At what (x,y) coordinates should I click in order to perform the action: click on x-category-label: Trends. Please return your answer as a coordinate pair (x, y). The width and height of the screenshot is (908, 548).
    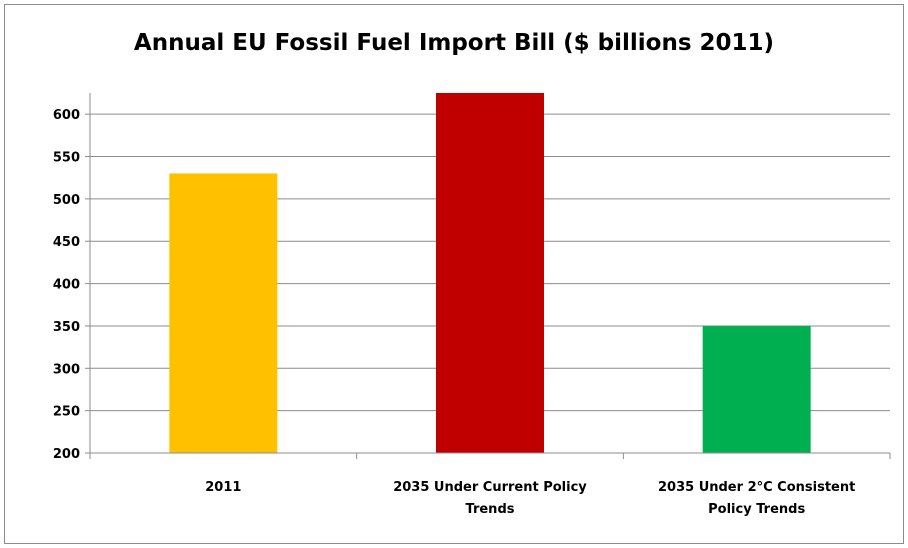
    Looking at the image, I should click on (490, 509).